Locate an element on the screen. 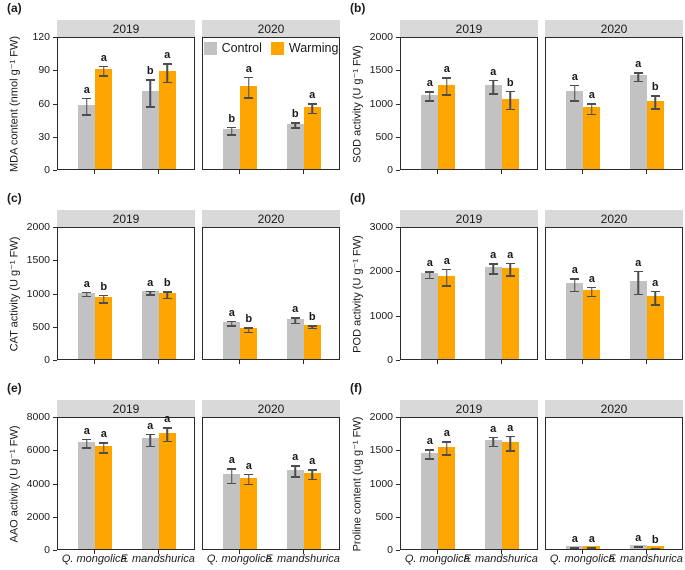 The image size is (685, 570). facet-2019: 2019 a a a a Q. mongolica F. mandshurica is located at coordinates (126, 482).